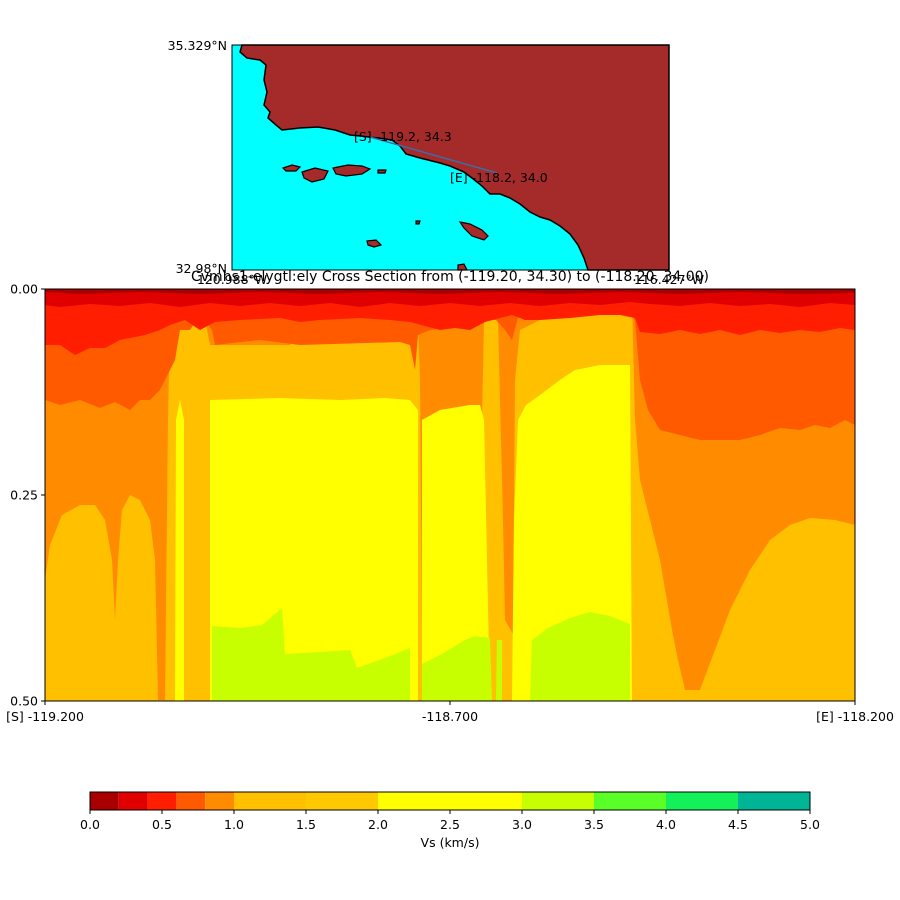 This screenshot has height=900, width=900. What do you see at coordinates (666, 824) in the screenshot?
I see `colorbar-tick-label: 4.0` at bounding box center [666, 824].